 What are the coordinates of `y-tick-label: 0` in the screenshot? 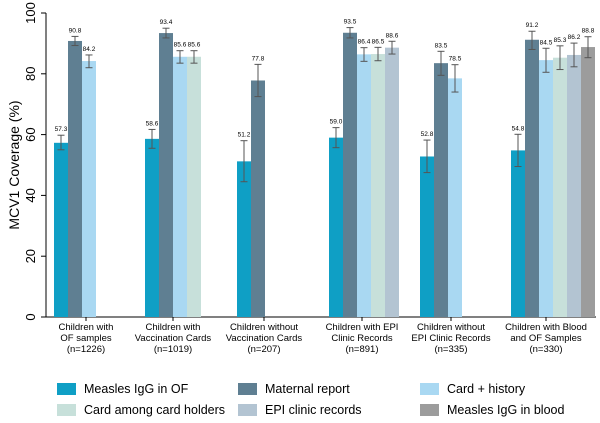 It's located at (30, 316).